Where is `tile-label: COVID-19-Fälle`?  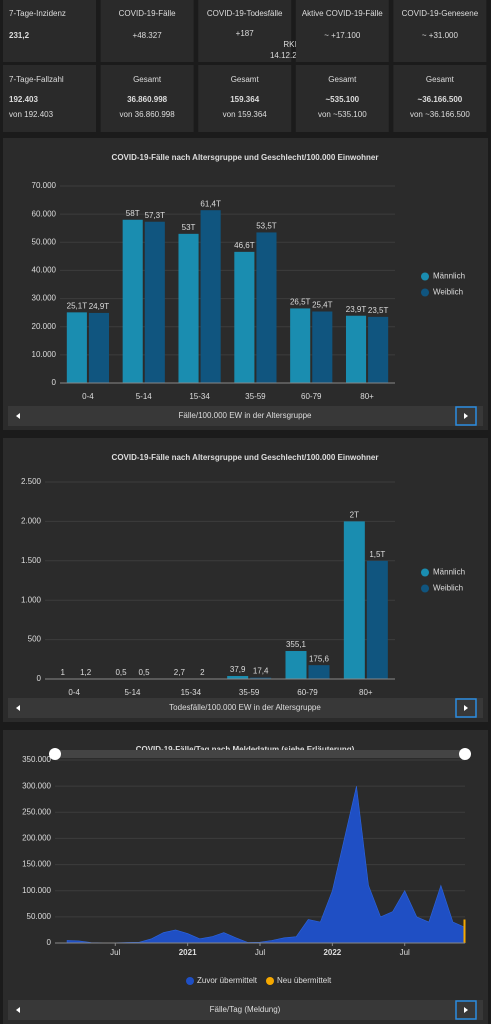
tile-label: COVID-19-Fälle is located at coordinates (147, 13).